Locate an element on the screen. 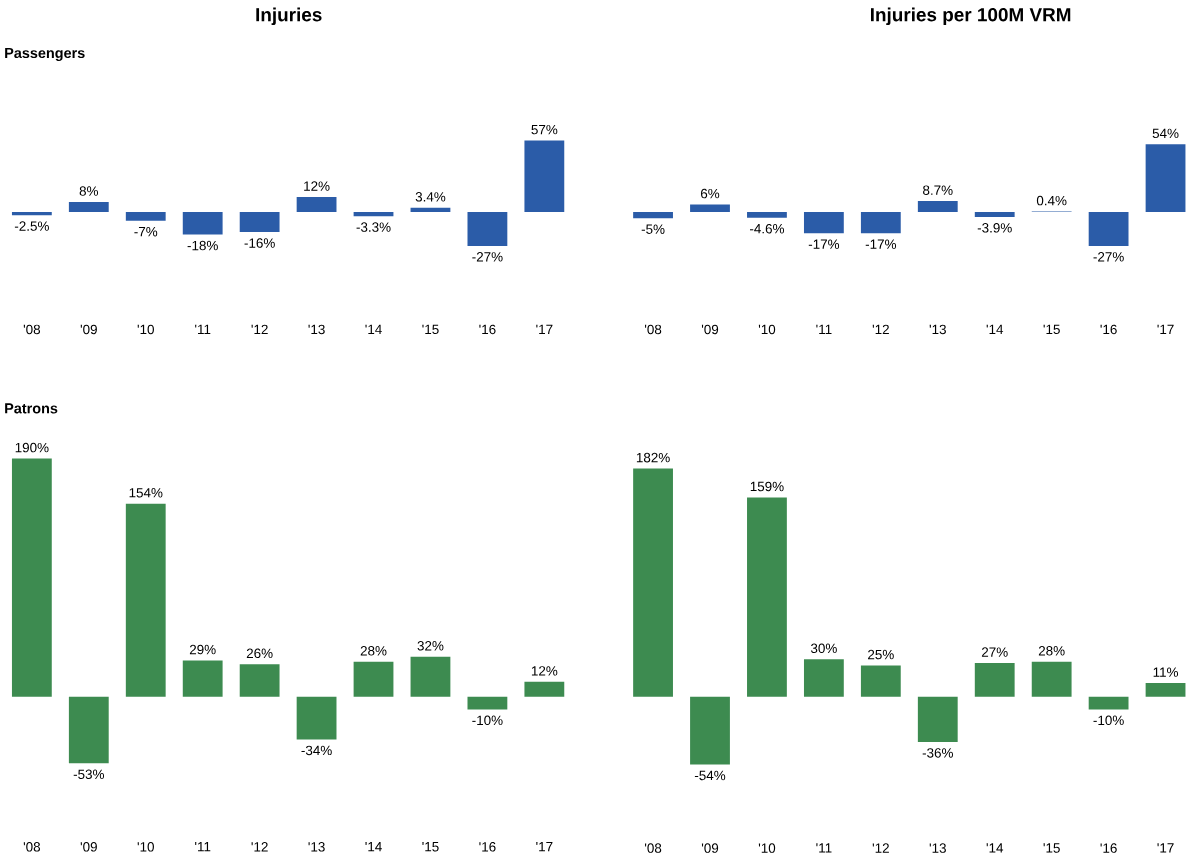 The width and height of the screenshot is (1194, 856). data-label: 6% is located at coordinates (710, 193).